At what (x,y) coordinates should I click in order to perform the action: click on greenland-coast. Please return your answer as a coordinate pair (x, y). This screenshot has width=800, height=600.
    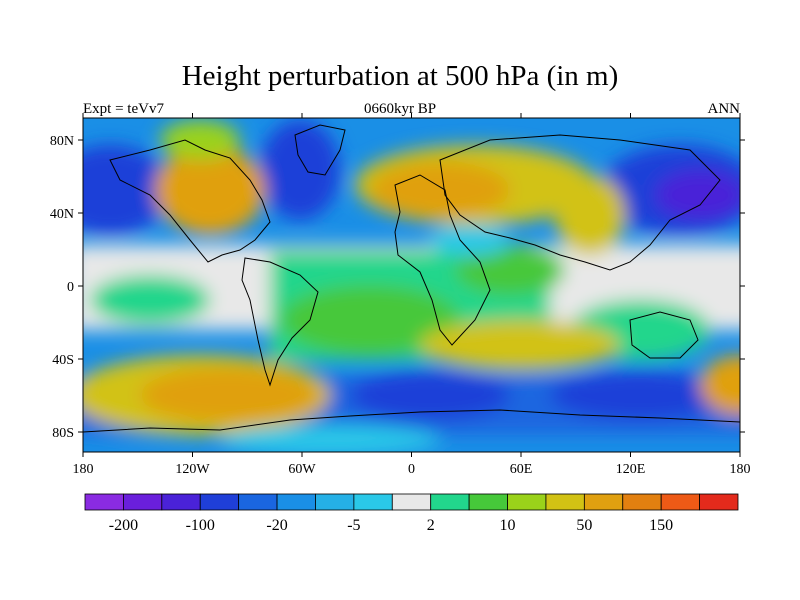
    Looking at the image, I should click on (320, 150).